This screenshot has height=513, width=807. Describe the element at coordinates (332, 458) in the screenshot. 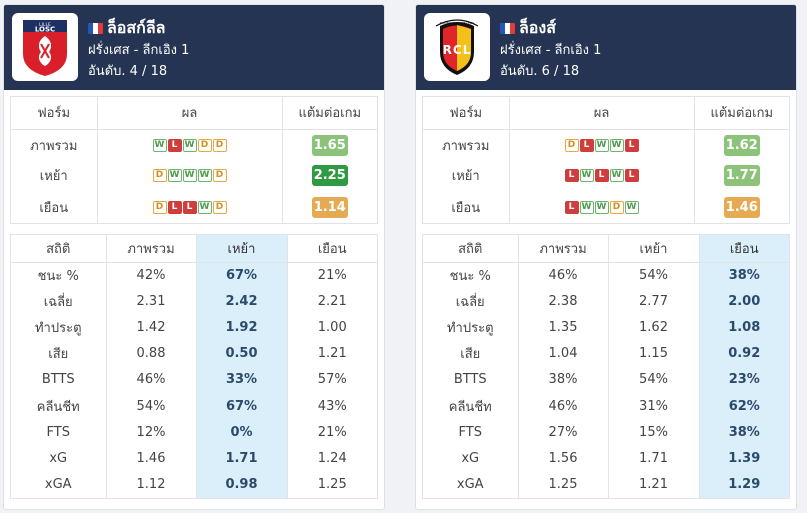

I see `stat-away: 1.24` at that location.